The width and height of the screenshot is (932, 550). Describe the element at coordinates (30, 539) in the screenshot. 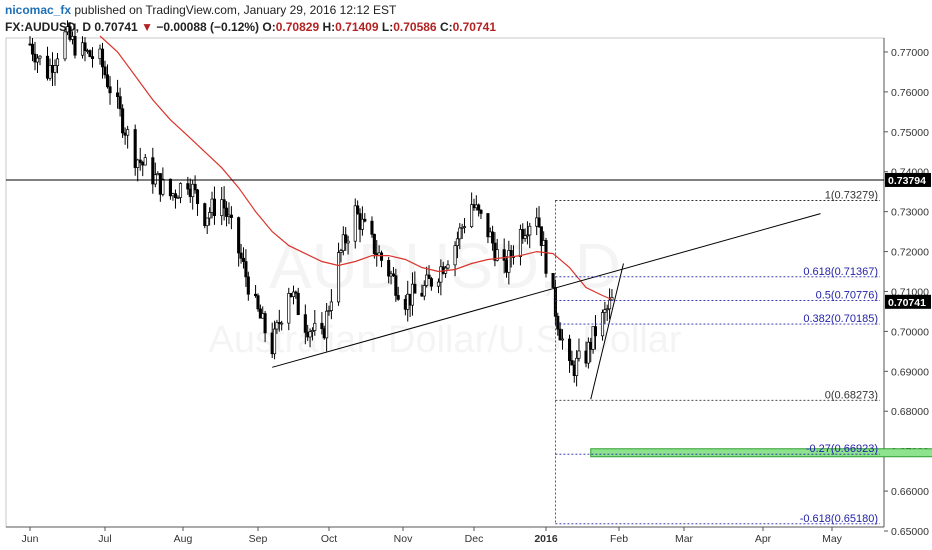

I see `x-tick-label: Jun` at that location.